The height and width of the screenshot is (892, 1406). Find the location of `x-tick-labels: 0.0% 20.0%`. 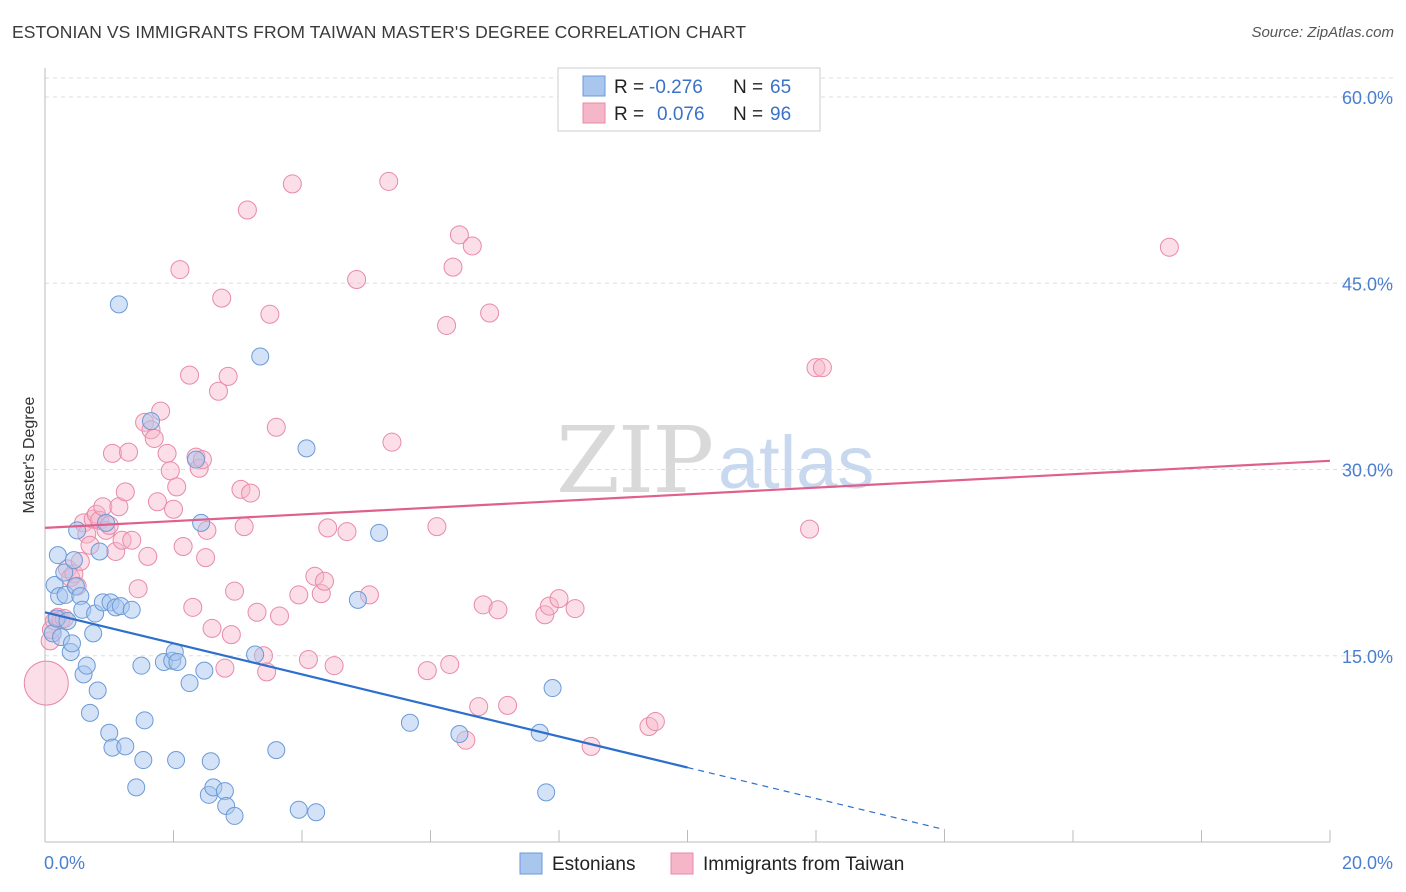

x-tick-labels: 0.0% 20.0% is located at coordinates (718, 863).